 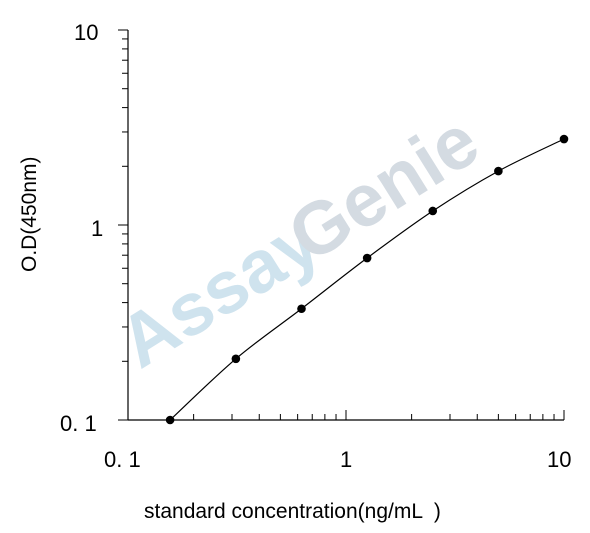 I want to click on x-tick-label-10: 10, so click(x=559, y=459).